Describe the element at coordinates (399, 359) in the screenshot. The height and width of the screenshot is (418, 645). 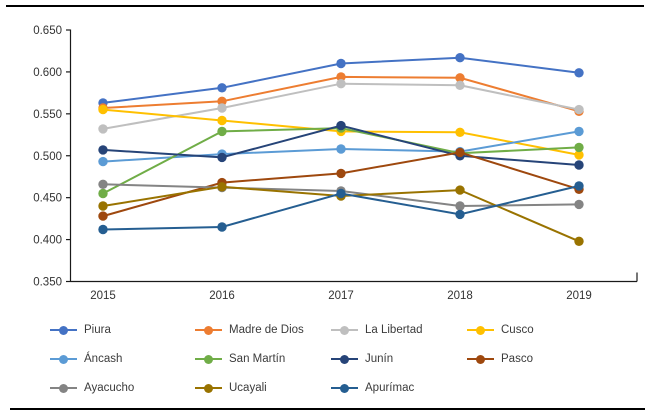
I see `legend-item-junín: Junín` at that location.